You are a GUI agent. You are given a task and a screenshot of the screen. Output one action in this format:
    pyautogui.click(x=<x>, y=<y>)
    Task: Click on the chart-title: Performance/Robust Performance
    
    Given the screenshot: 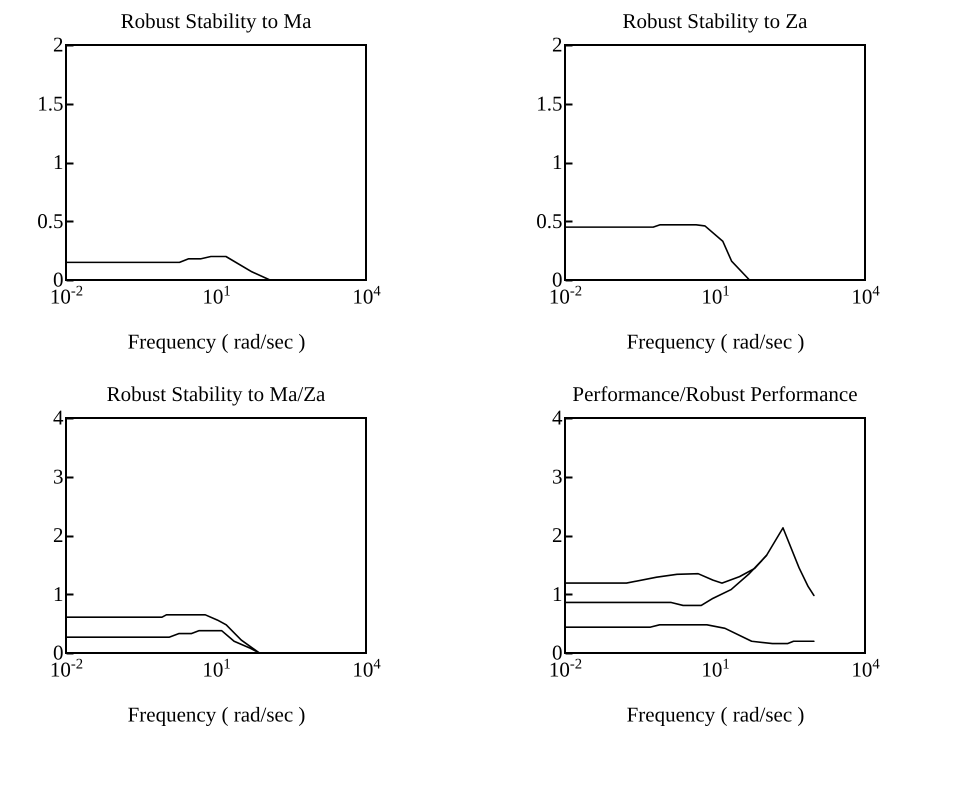 What is the action you would take?
    pyautogui.click(x=715, y=394)
    